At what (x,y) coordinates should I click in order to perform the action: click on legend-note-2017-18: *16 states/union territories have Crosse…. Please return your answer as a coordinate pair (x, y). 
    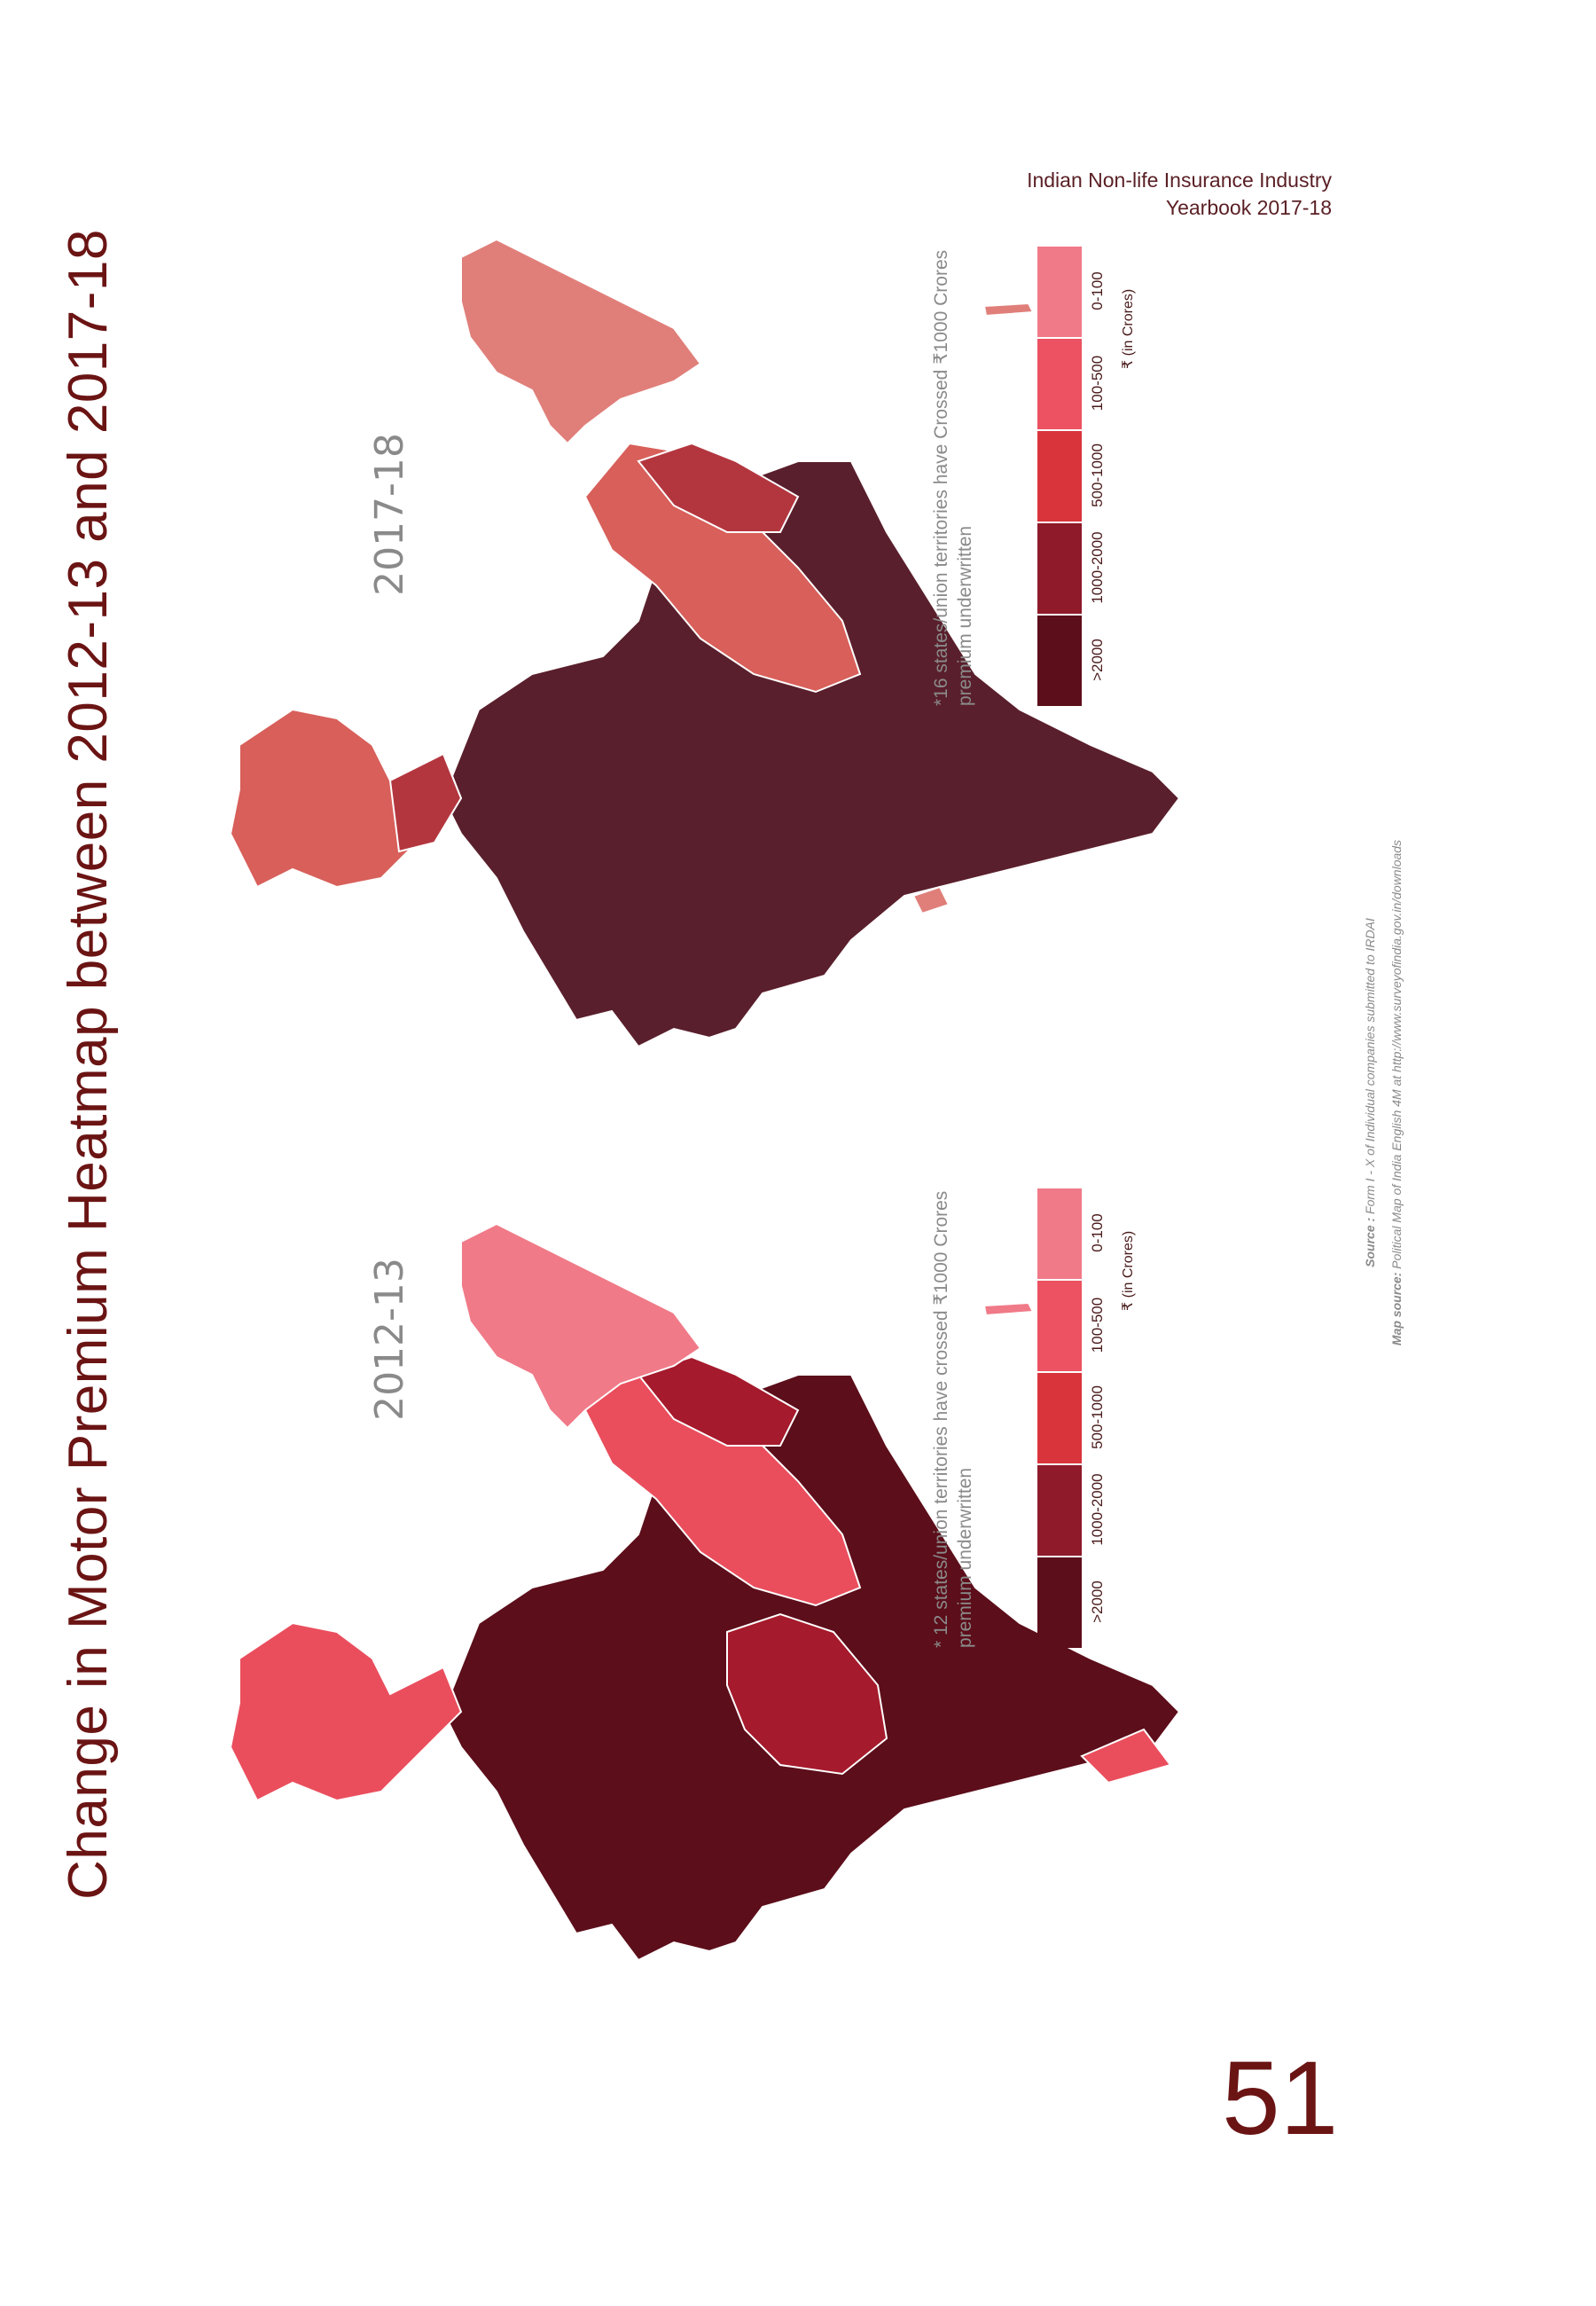
    Looking at the image, I should click on (953, 477).